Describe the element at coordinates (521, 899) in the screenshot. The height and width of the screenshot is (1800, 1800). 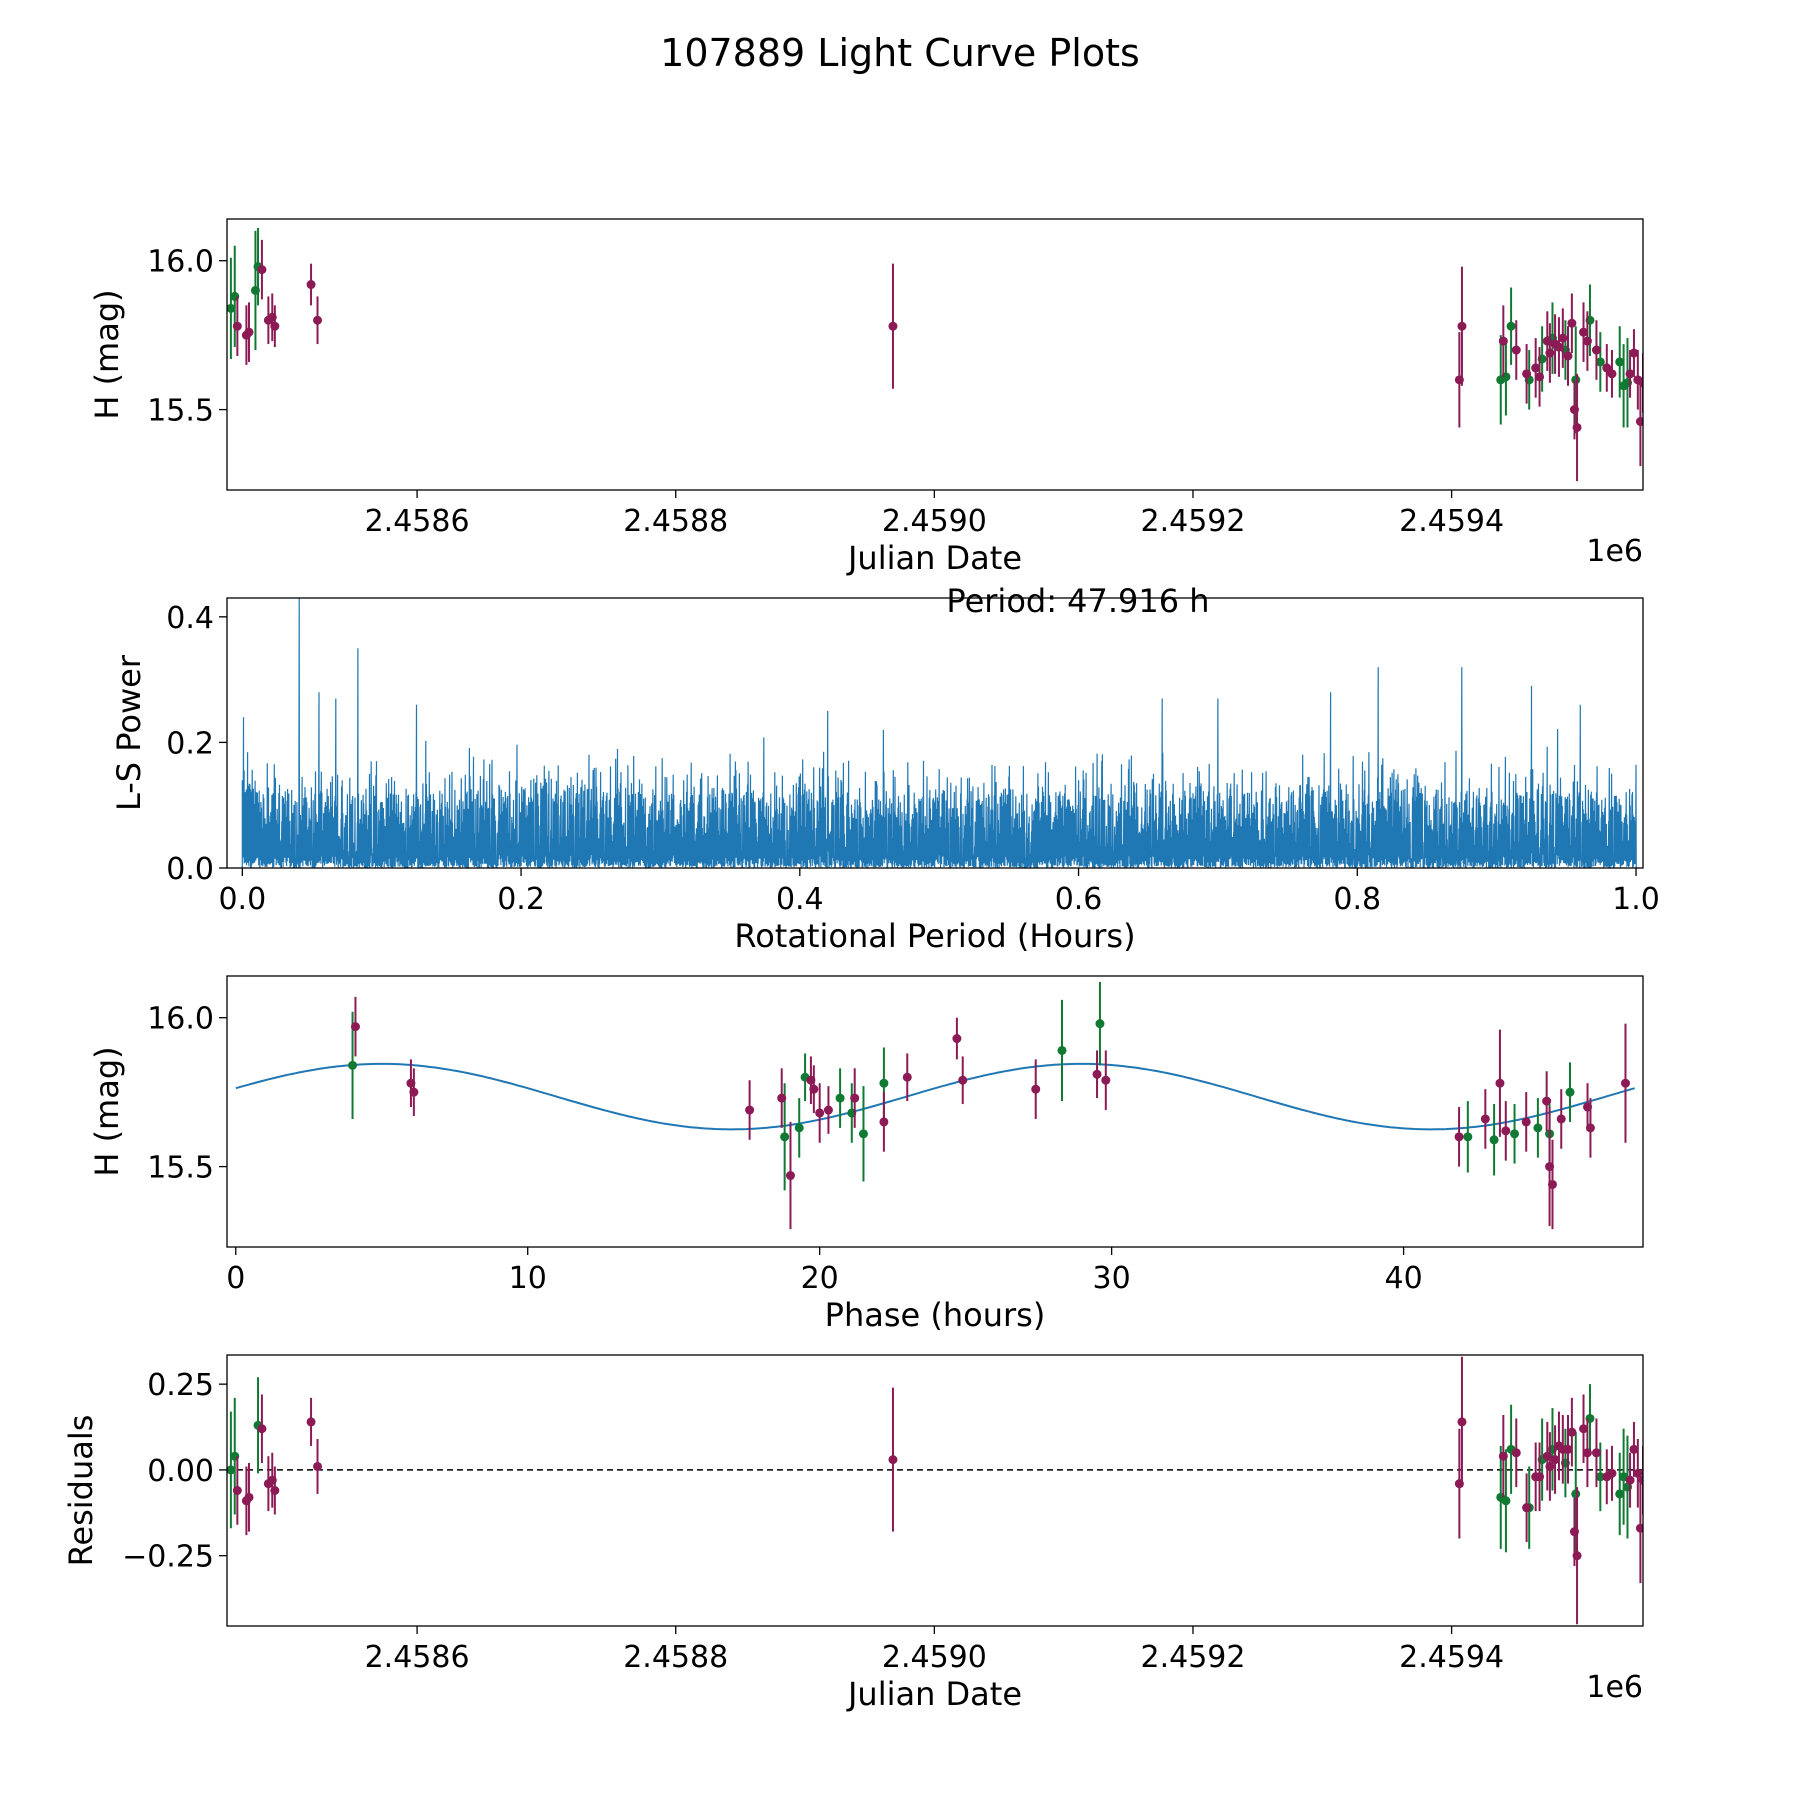
I see `x-tick-label: 0.2` at that location.